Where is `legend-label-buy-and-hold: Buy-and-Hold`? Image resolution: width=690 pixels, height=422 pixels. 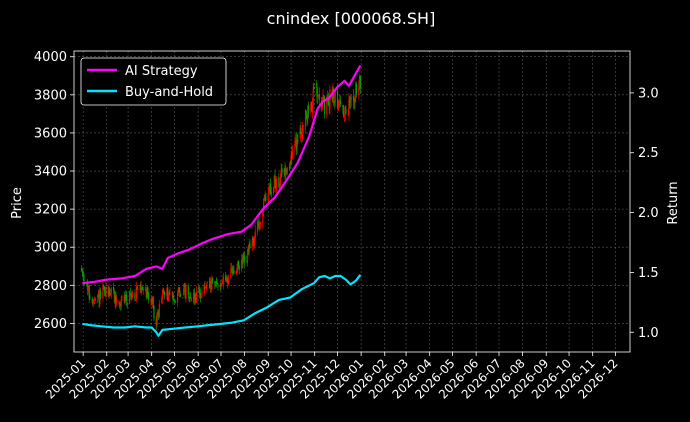
legend-label-buy-and-hold: Buy-and-Hold is located at coordinates (169, 92).